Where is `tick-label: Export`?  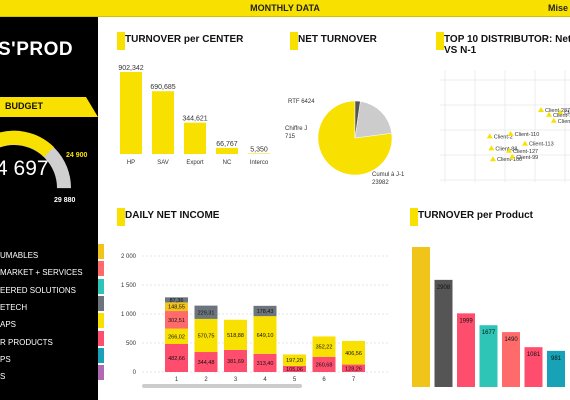
tick-label: Export is located at coordinates (195, 163).